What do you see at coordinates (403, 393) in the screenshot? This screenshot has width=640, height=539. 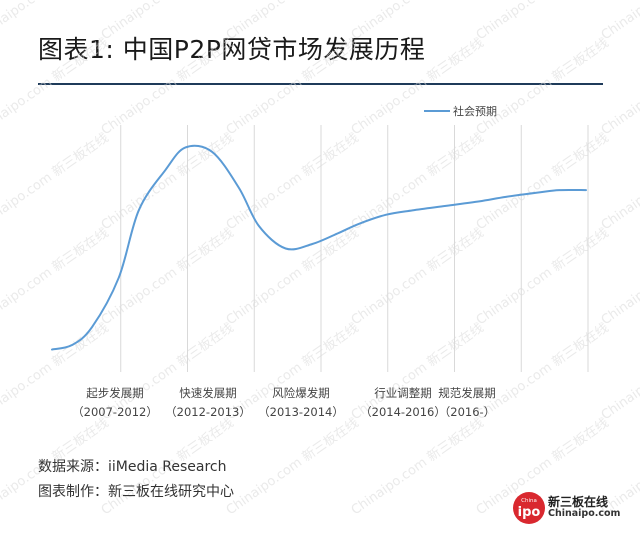 I see `stage-label-3: 行业调整期` at bounding box center [403, 393].